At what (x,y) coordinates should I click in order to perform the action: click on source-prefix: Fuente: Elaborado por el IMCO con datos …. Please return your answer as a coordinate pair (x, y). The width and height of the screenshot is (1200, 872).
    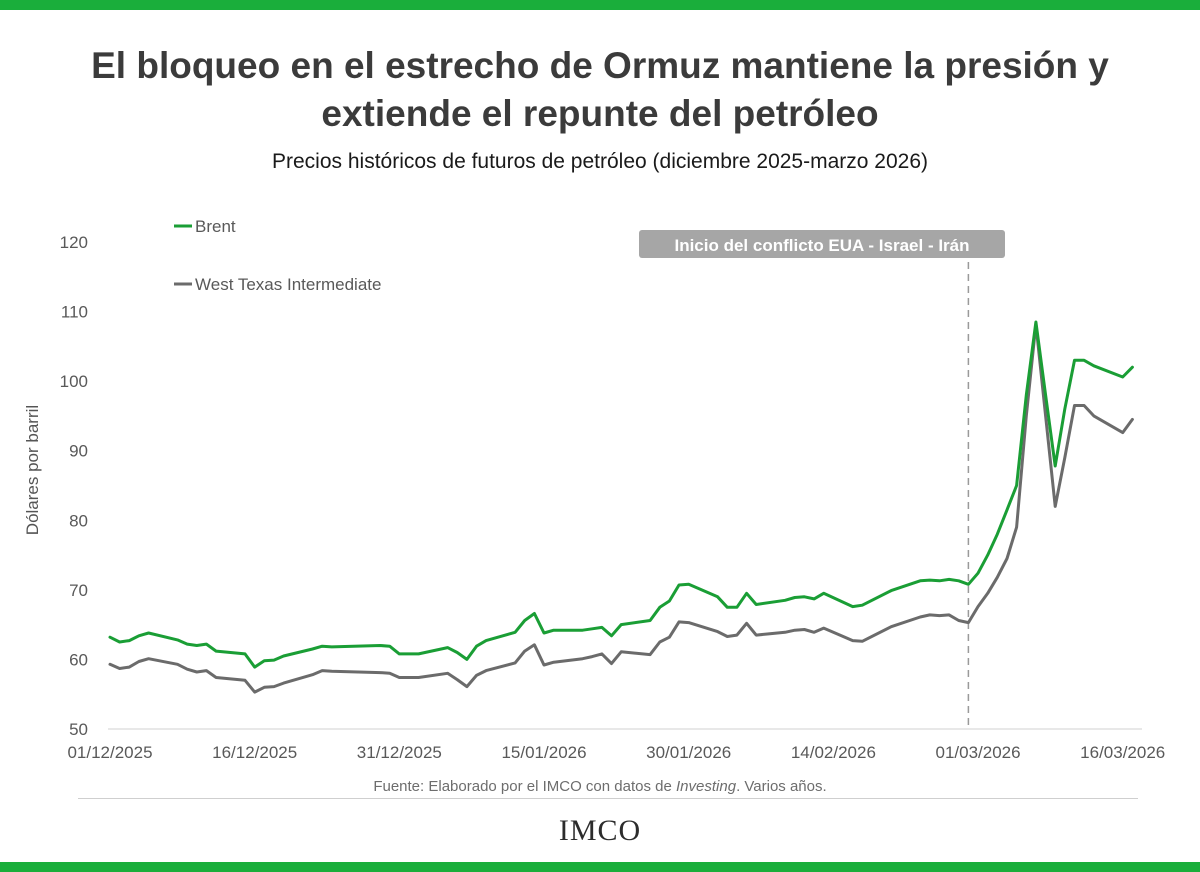
    Looking at the image, I should click on (525, 786).